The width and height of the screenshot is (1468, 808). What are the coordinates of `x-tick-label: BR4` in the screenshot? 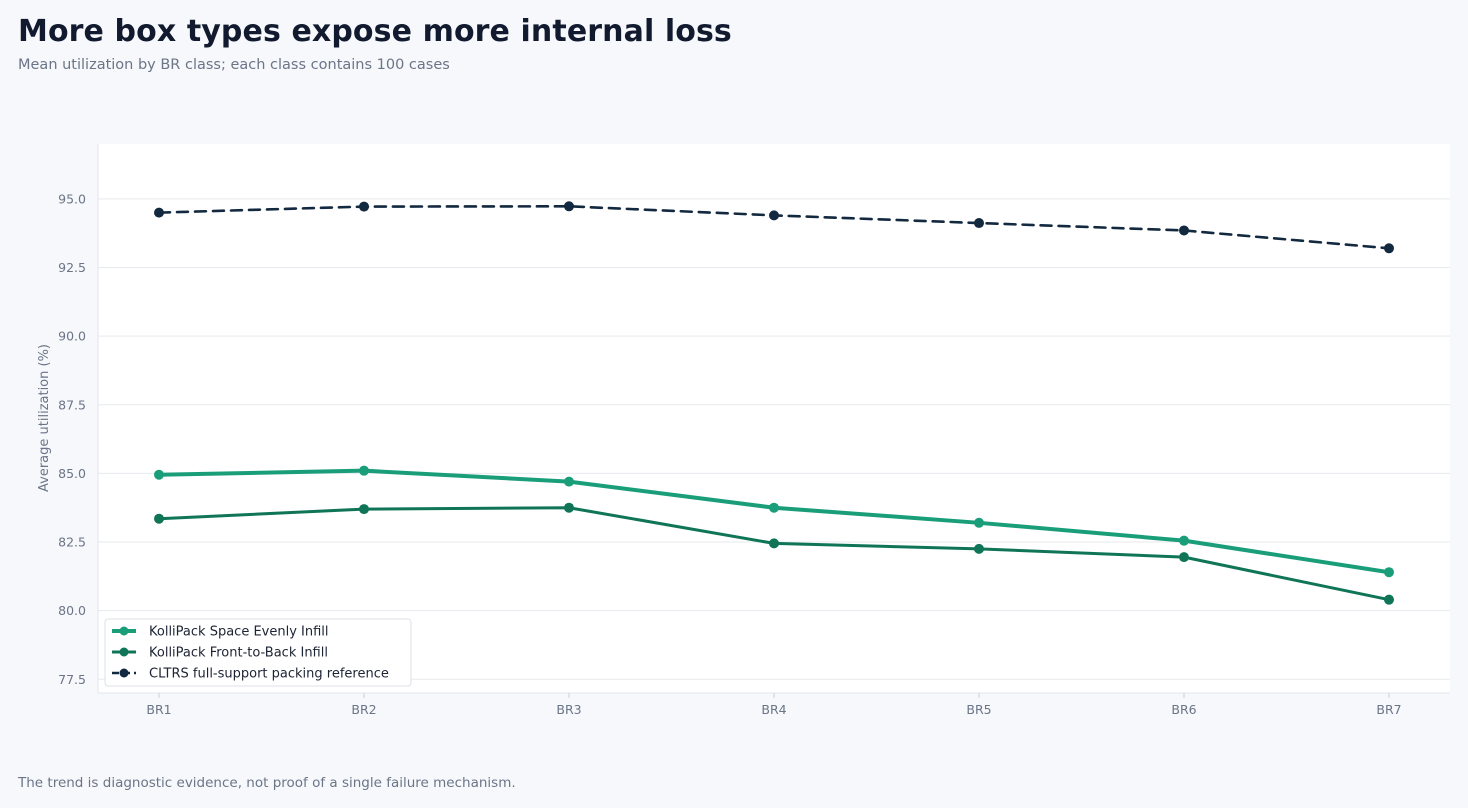 It's located at (773, 709).